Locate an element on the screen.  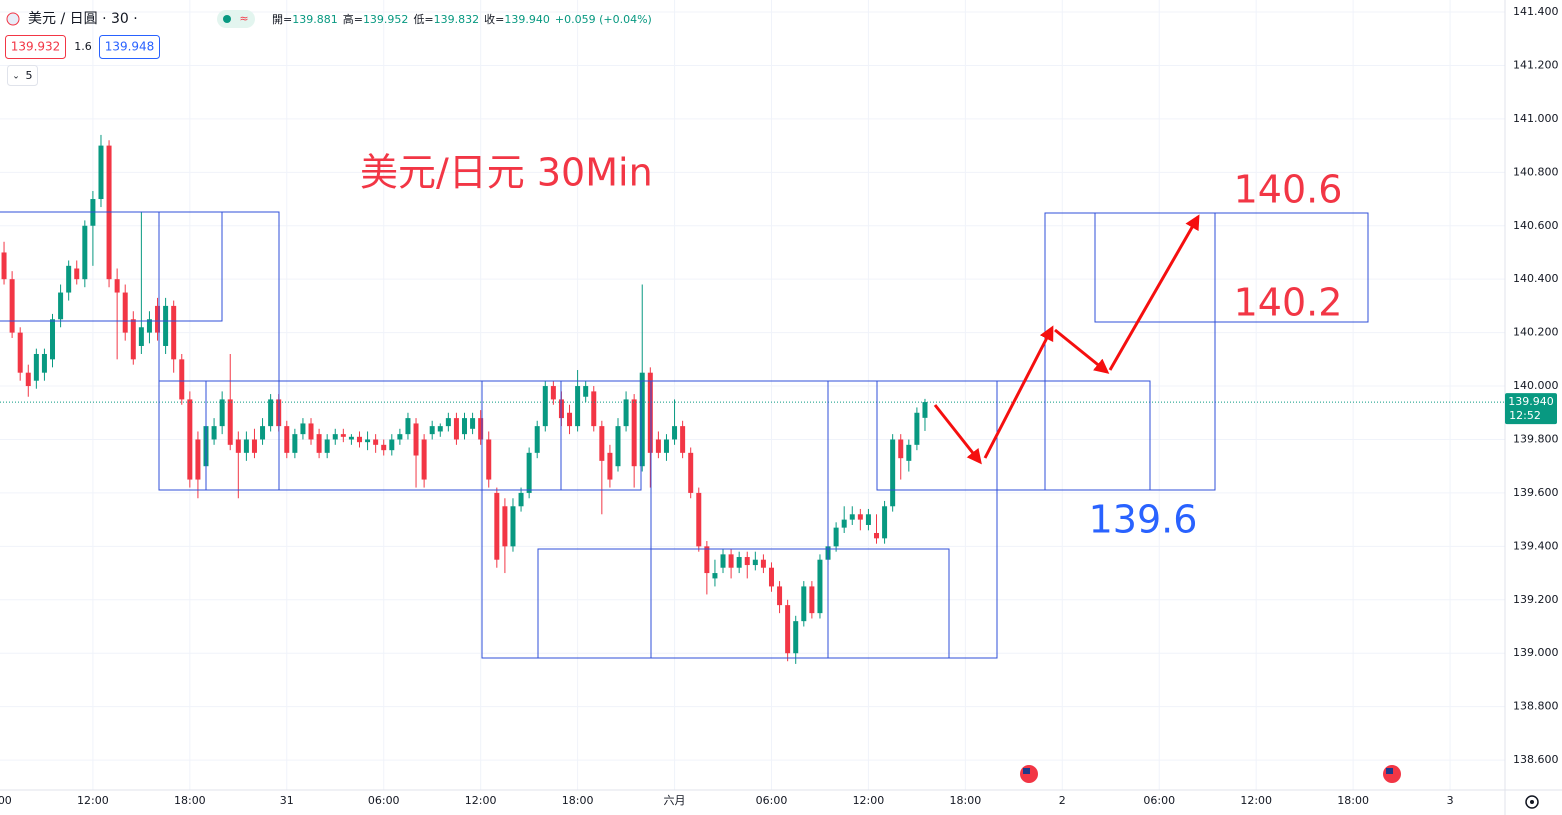
bid-price: 139.932 is located at coordinates (36, 47).